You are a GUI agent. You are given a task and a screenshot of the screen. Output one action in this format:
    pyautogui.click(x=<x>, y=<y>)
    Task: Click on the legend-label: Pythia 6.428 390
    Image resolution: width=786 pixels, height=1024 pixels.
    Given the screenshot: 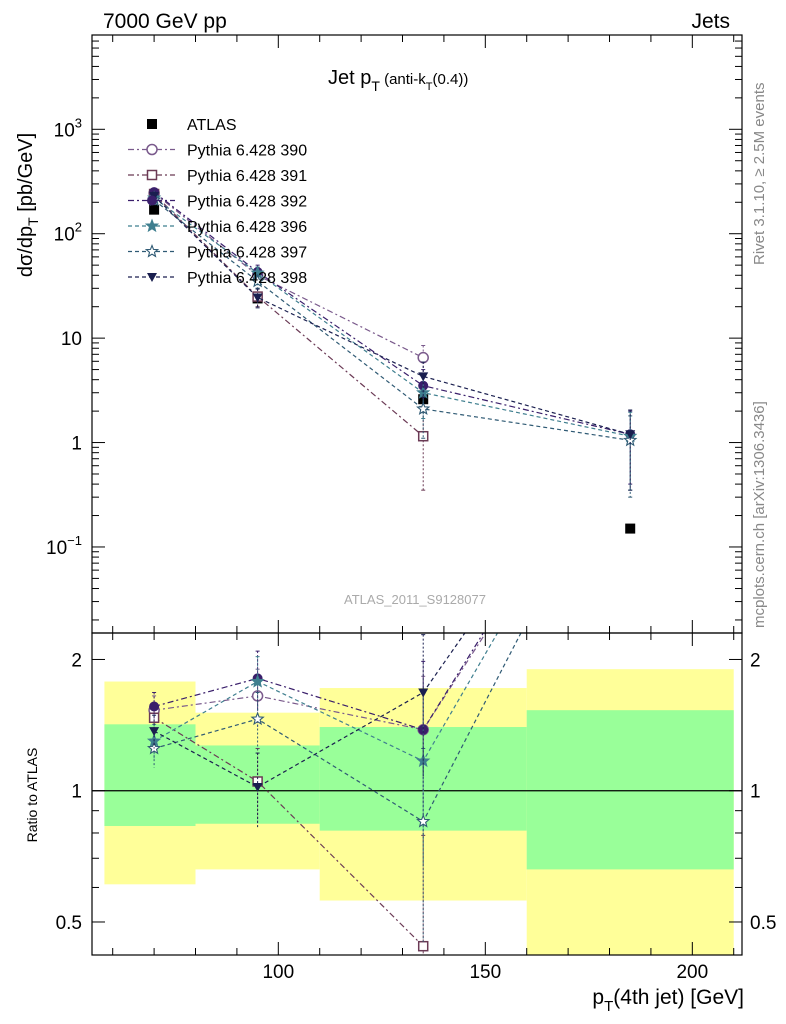 What is the action you would take?
    pyautogui.click(x=247, y=151)
    